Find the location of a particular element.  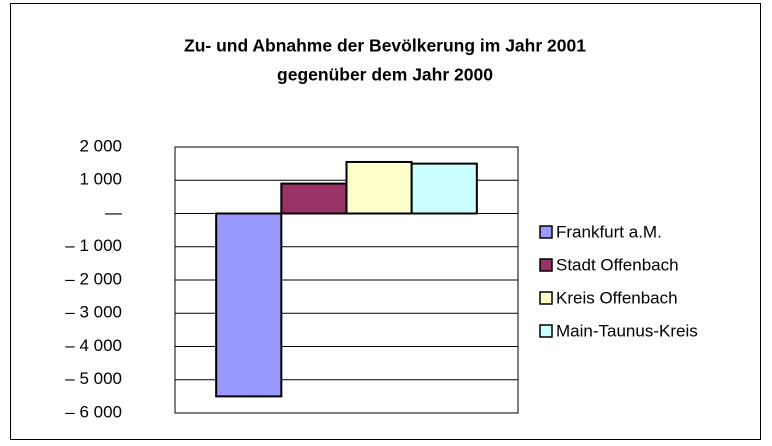

y-tick-label: – 2 000 is located at coordinates (93, 278).